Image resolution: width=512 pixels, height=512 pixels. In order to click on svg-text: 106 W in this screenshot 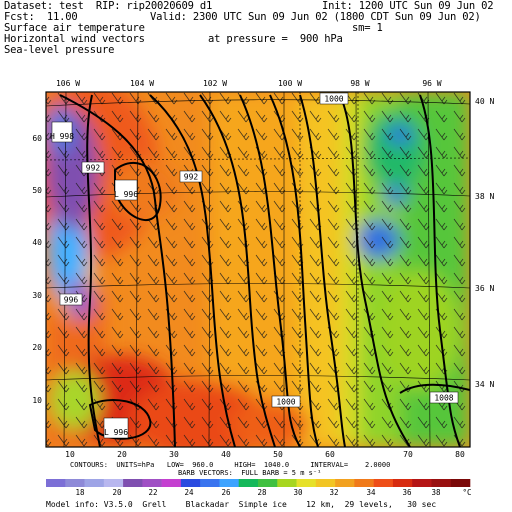, I will do `click(68, 83)`.